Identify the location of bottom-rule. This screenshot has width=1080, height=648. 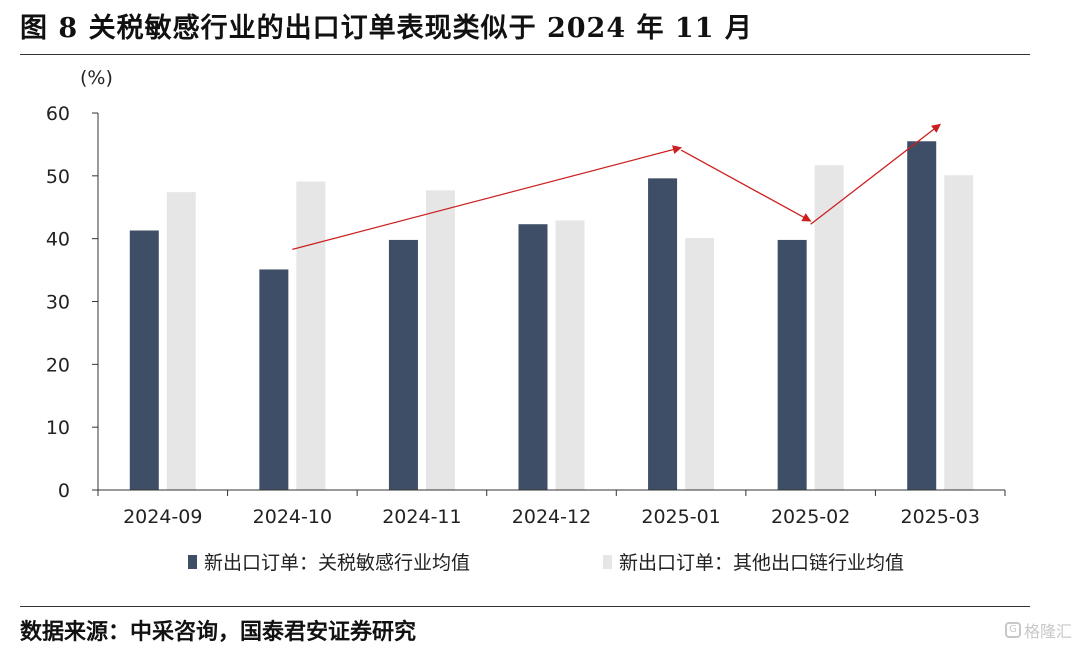
(525, 606).